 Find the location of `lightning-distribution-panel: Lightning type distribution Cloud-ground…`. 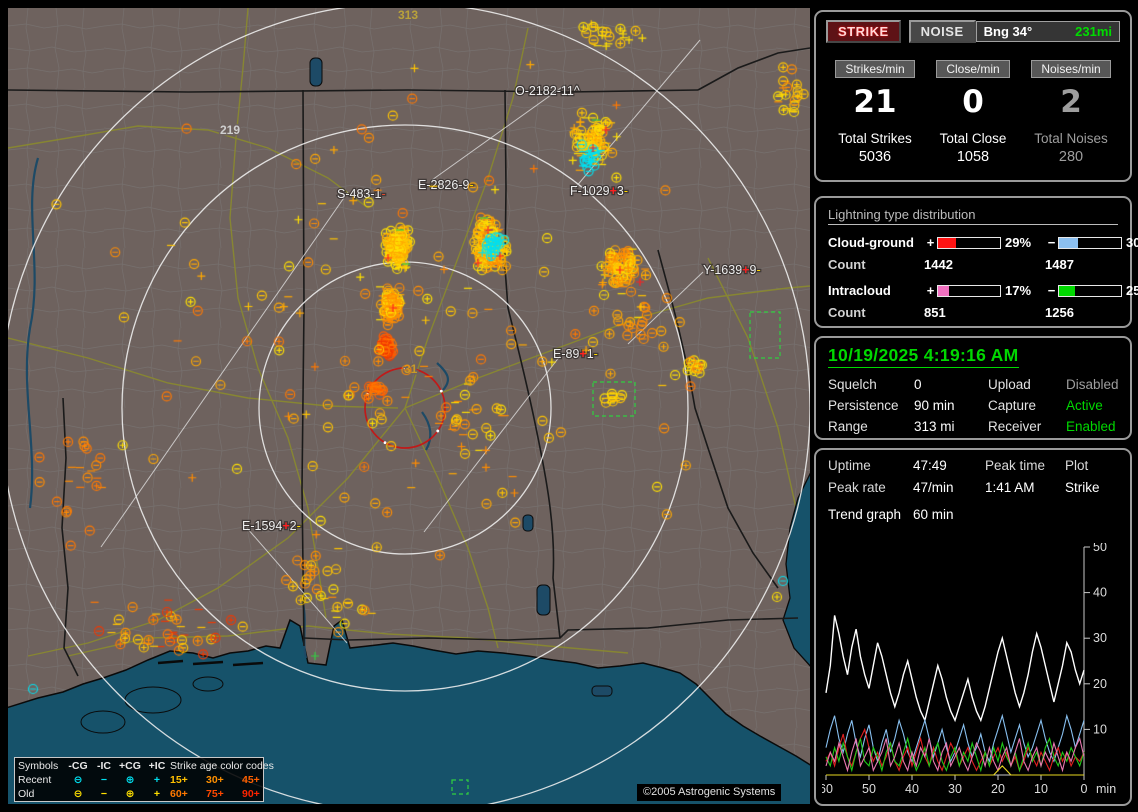

lightning-distribution-panel: Lightning type distribution Cloud-ground… is located at coordinates (976, 262).